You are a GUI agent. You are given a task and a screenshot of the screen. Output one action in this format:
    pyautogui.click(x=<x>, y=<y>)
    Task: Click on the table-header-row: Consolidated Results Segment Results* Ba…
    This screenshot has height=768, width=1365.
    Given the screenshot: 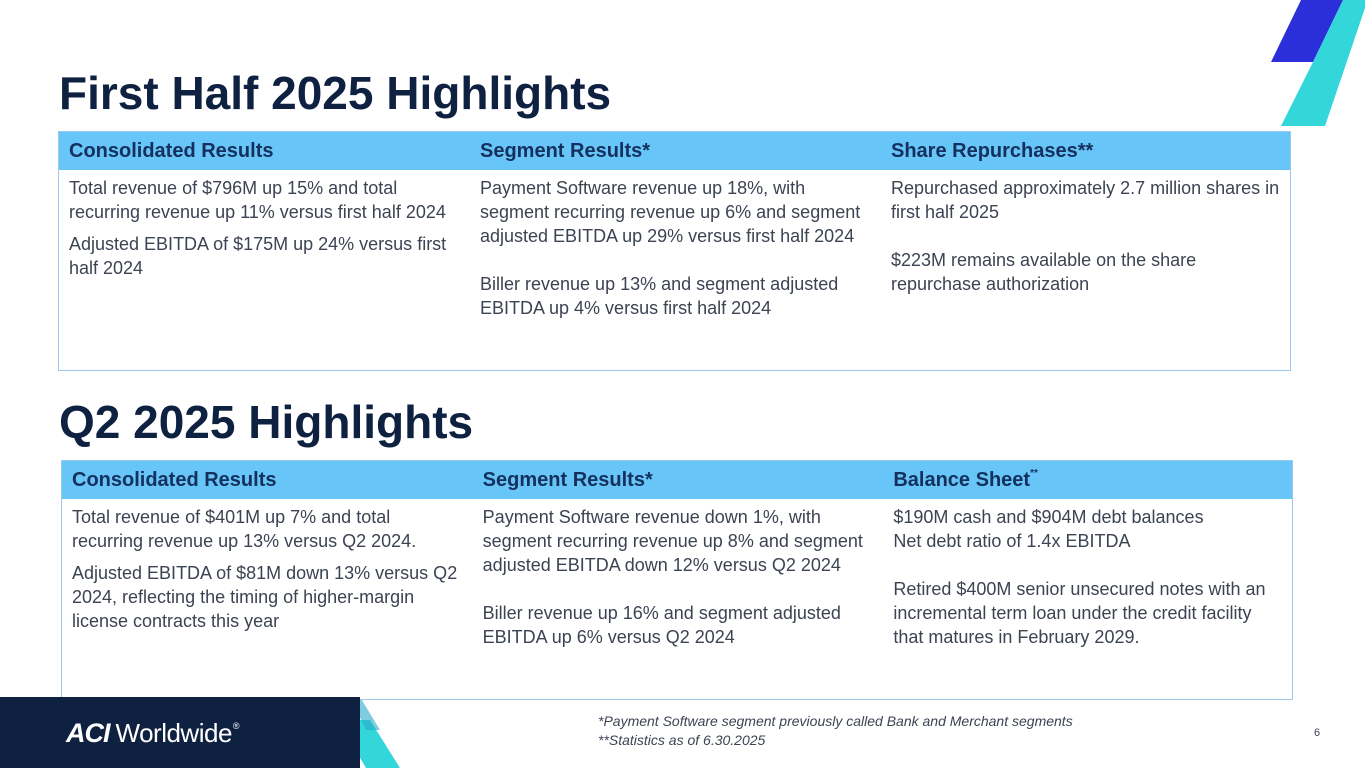 What is the action you would take?
    pyautogui.click(x=677, y=480)
    